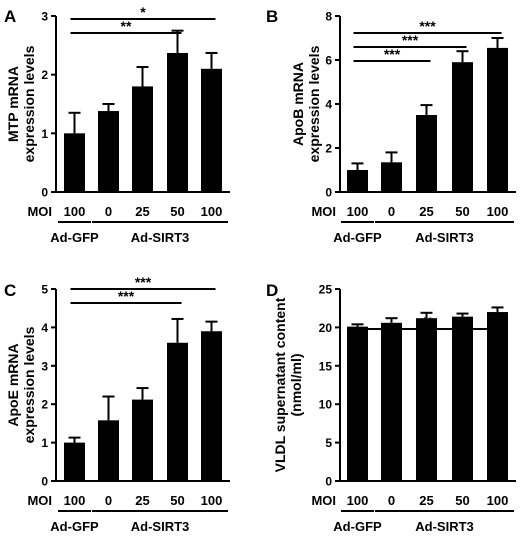 Image resolution: width=528 pixels, height=550 pixels. I want to click on panel-letter-a: A, so click(10, 16).